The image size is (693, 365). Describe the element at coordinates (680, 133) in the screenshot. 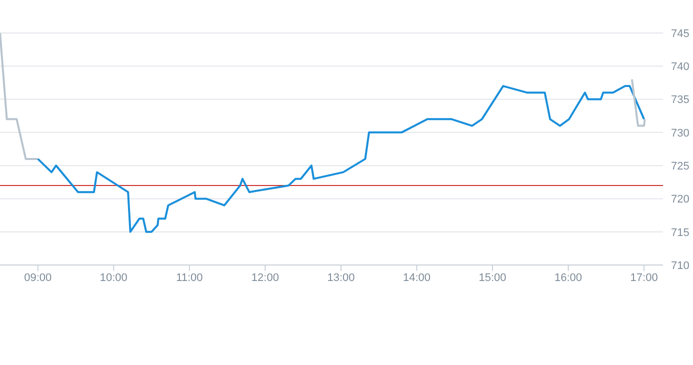

I see `y-tick-label: 730` at that location.